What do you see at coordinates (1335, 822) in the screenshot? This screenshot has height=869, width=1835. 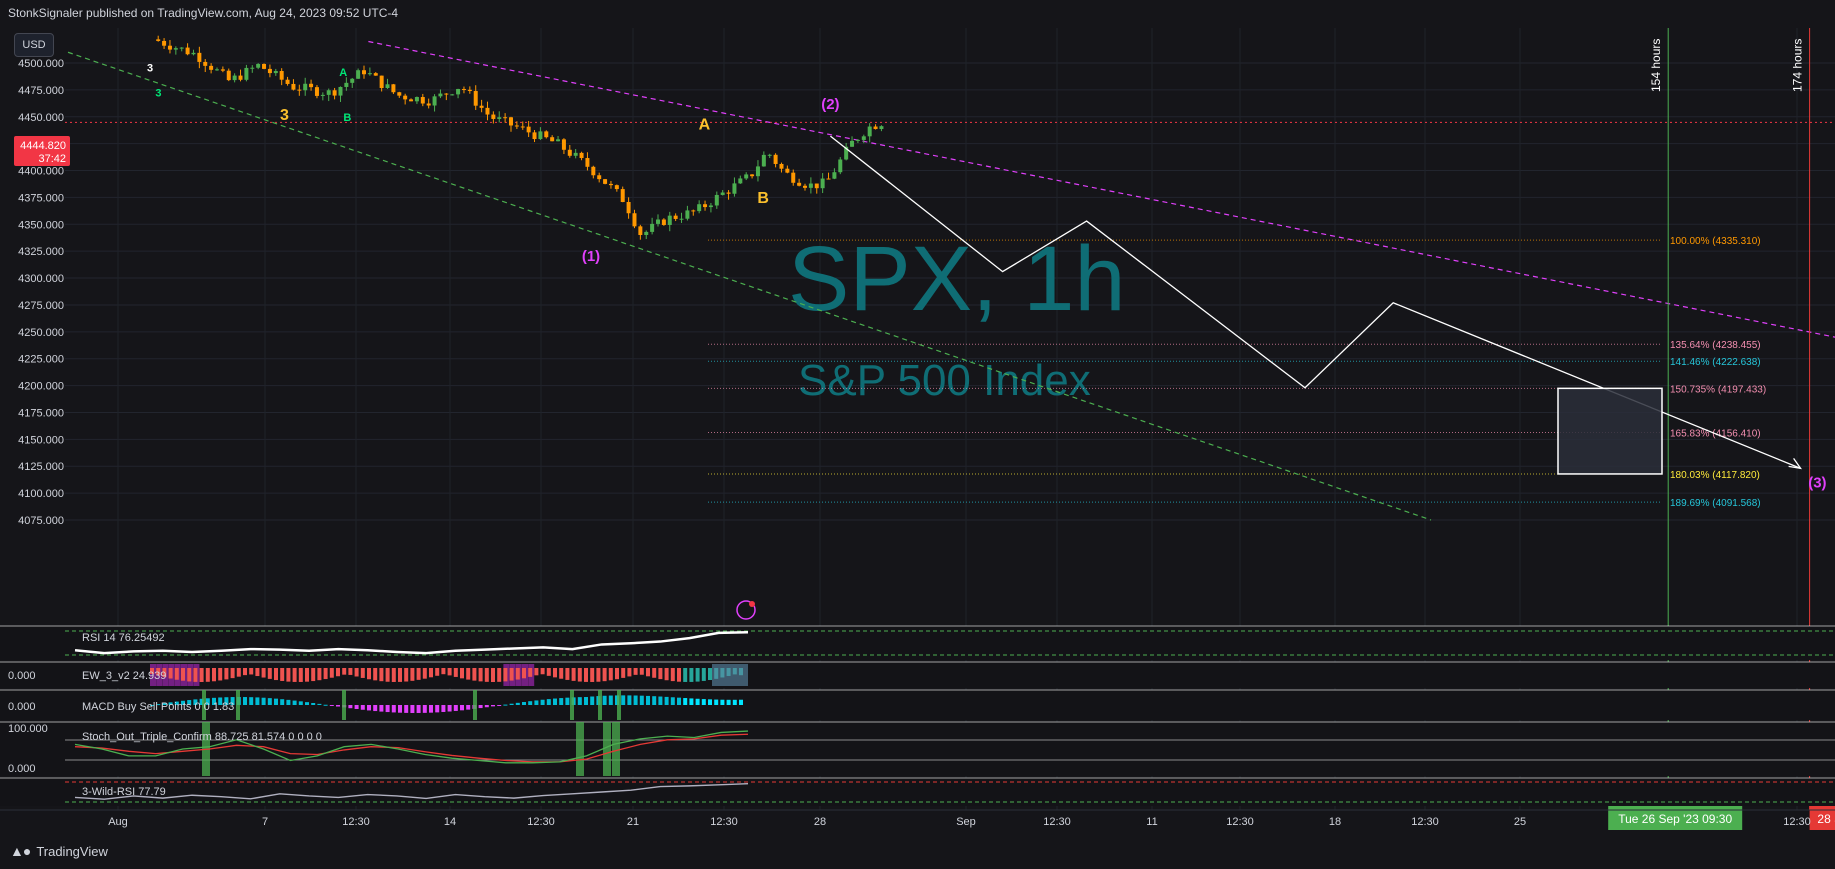 I see `time-tick-label: 18` at bounding box center [1335, 822].